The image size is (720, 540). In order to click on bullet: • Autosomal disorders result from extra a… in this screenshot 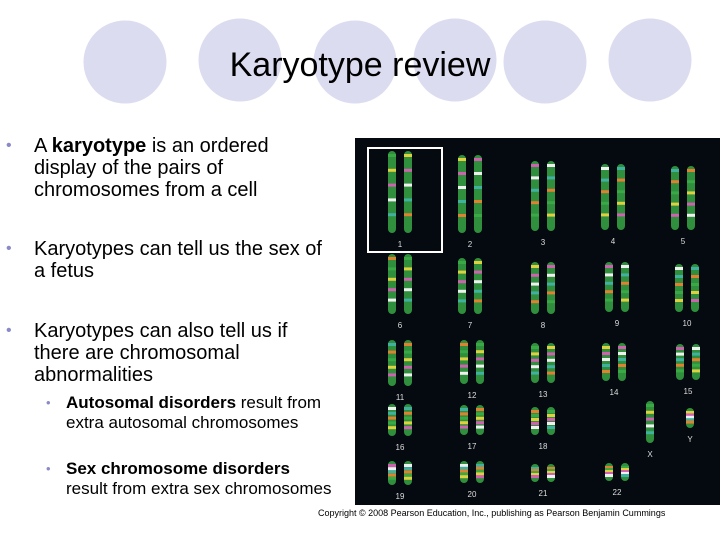, I will do `click(191, 413)`.